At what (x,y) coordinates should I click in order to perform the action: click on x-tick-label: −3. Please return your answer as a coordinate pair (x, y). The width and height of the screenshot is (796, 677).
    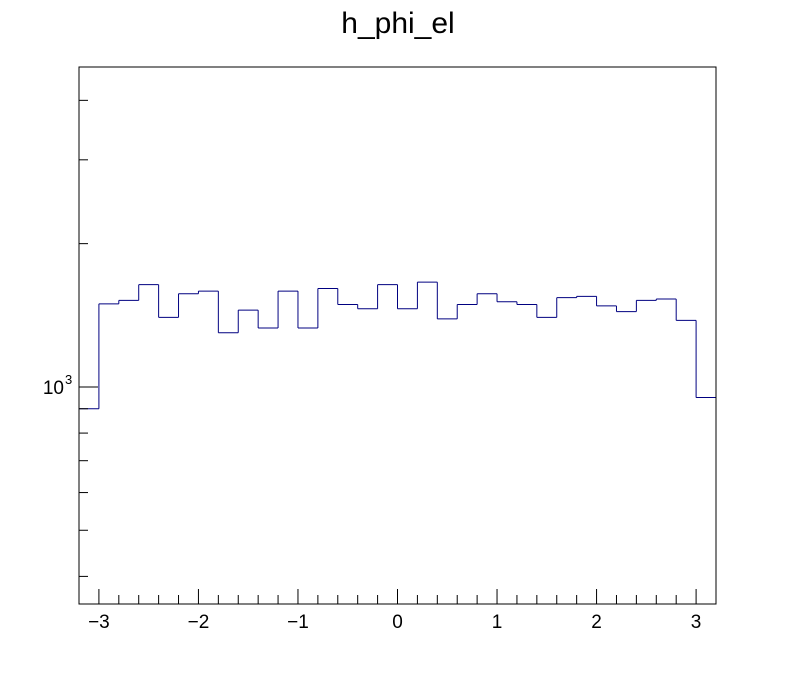
    Looking at the image, I should click on (99, 622).